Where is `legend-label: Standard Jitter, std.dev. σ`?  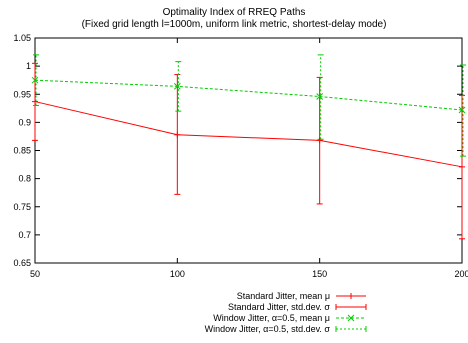 legend-label: Standard Jitter, std.dev. σ is located at coordinates (279, 307).